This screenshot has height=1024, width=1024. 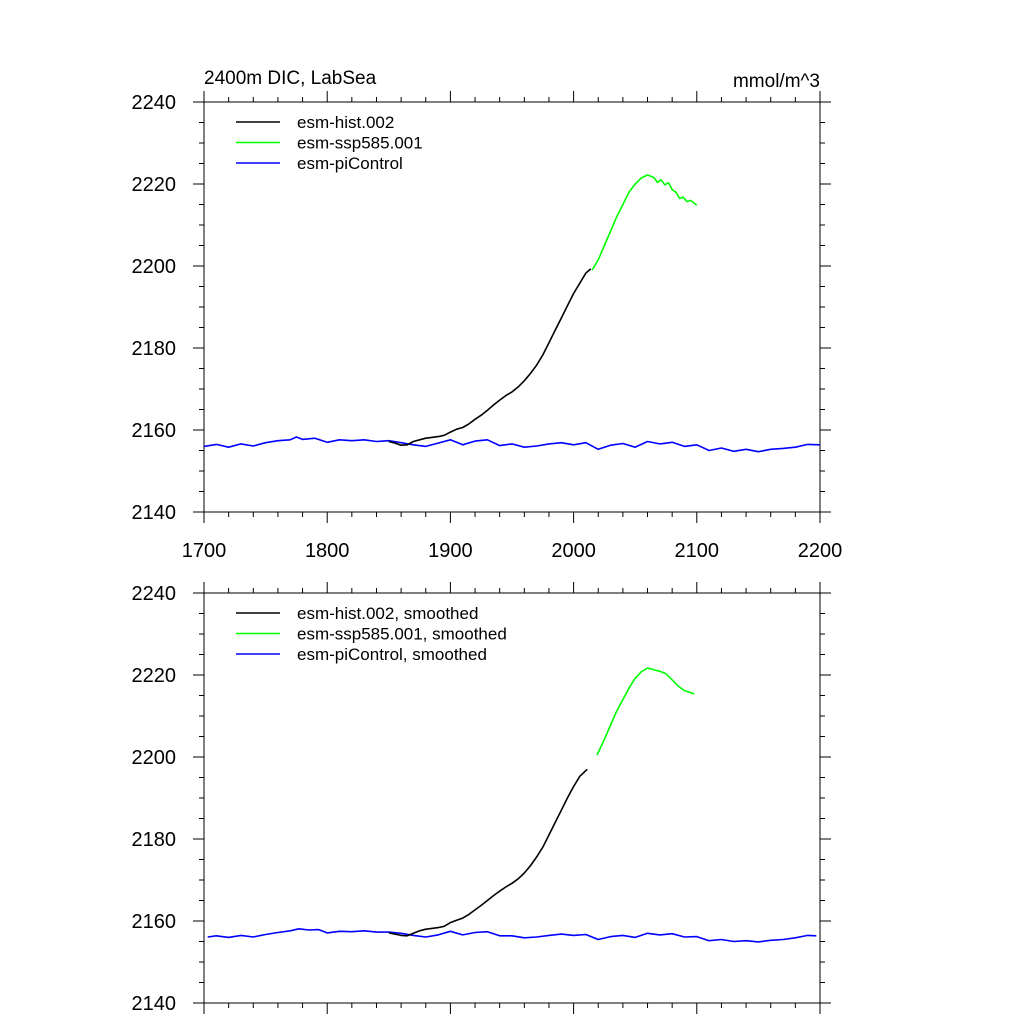 What do you see at coordinates (402, 634) in the screenshot?
I see `legend-label: esm-ssp585.001, smoothed` at bounding box center [402, 634].